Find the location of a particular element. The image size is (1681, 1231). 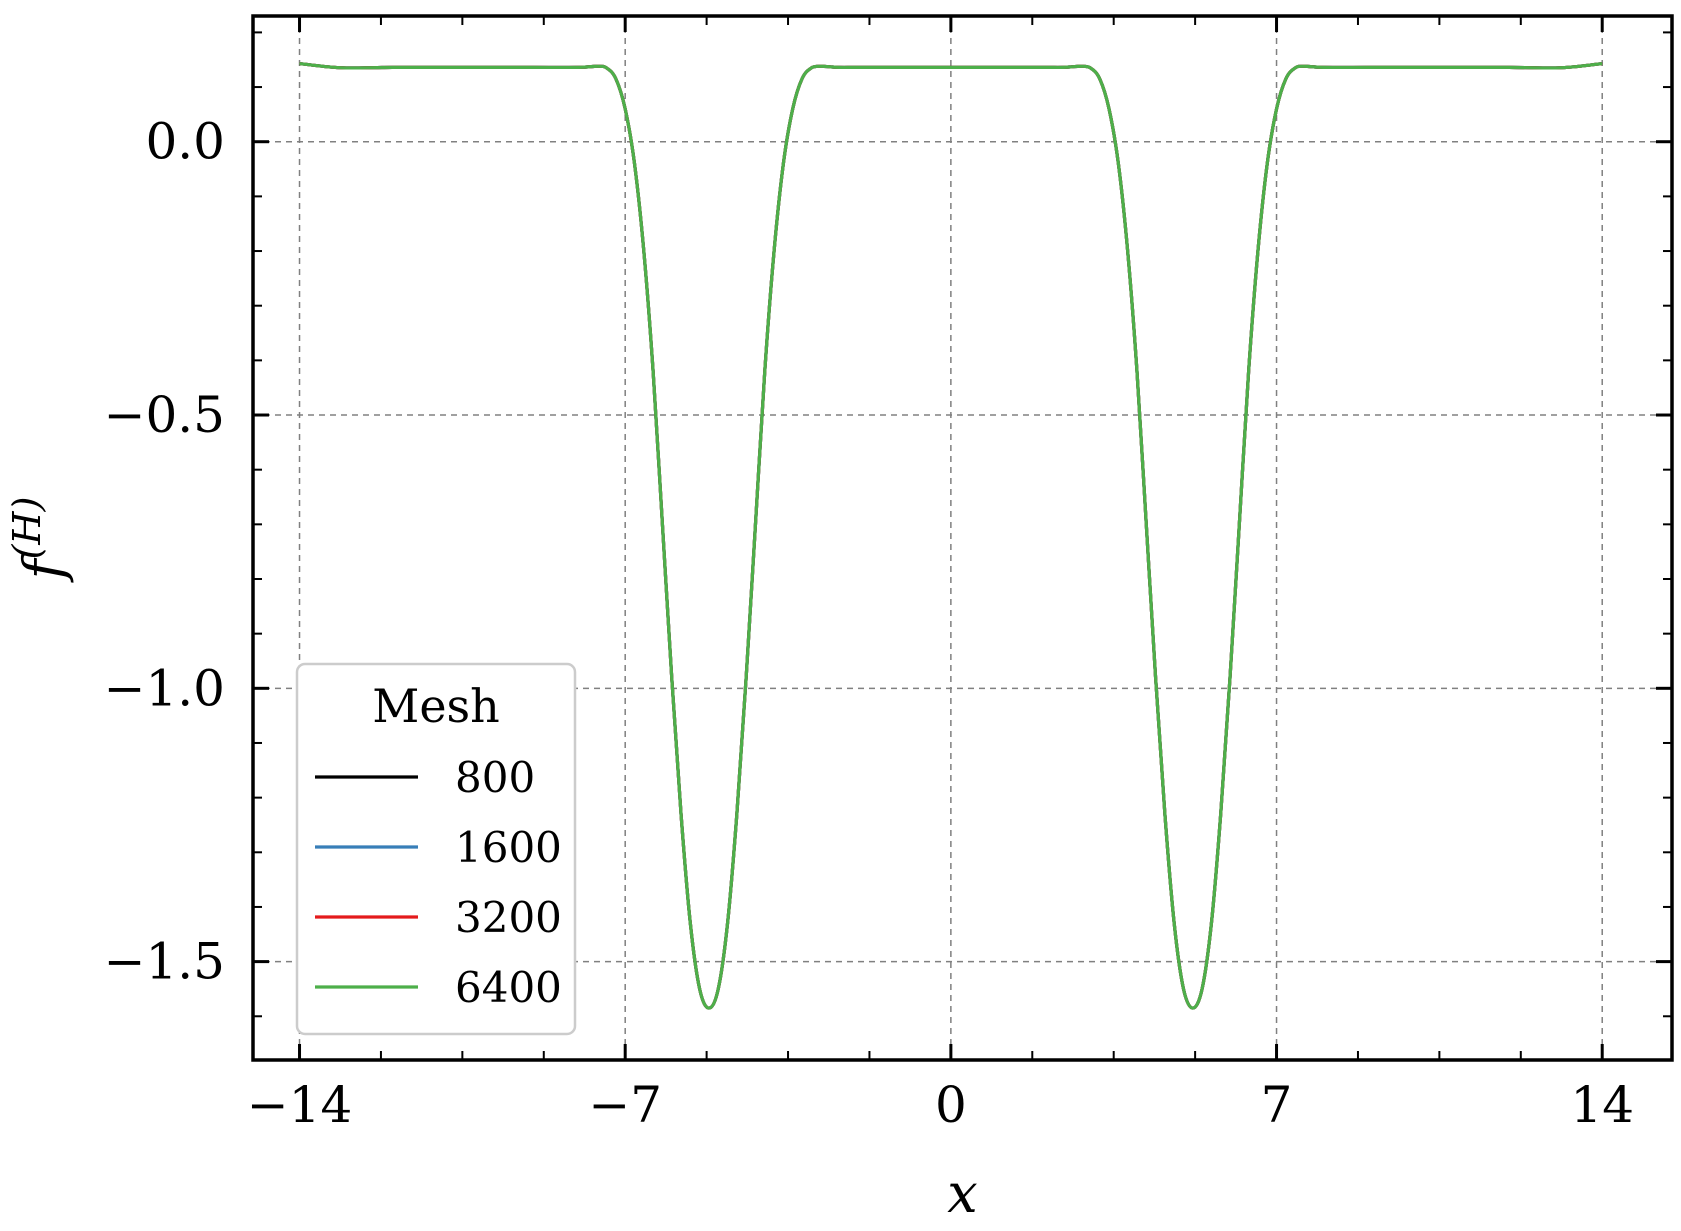

x-tick-label: 0 is located at coordinates (951, 1105).